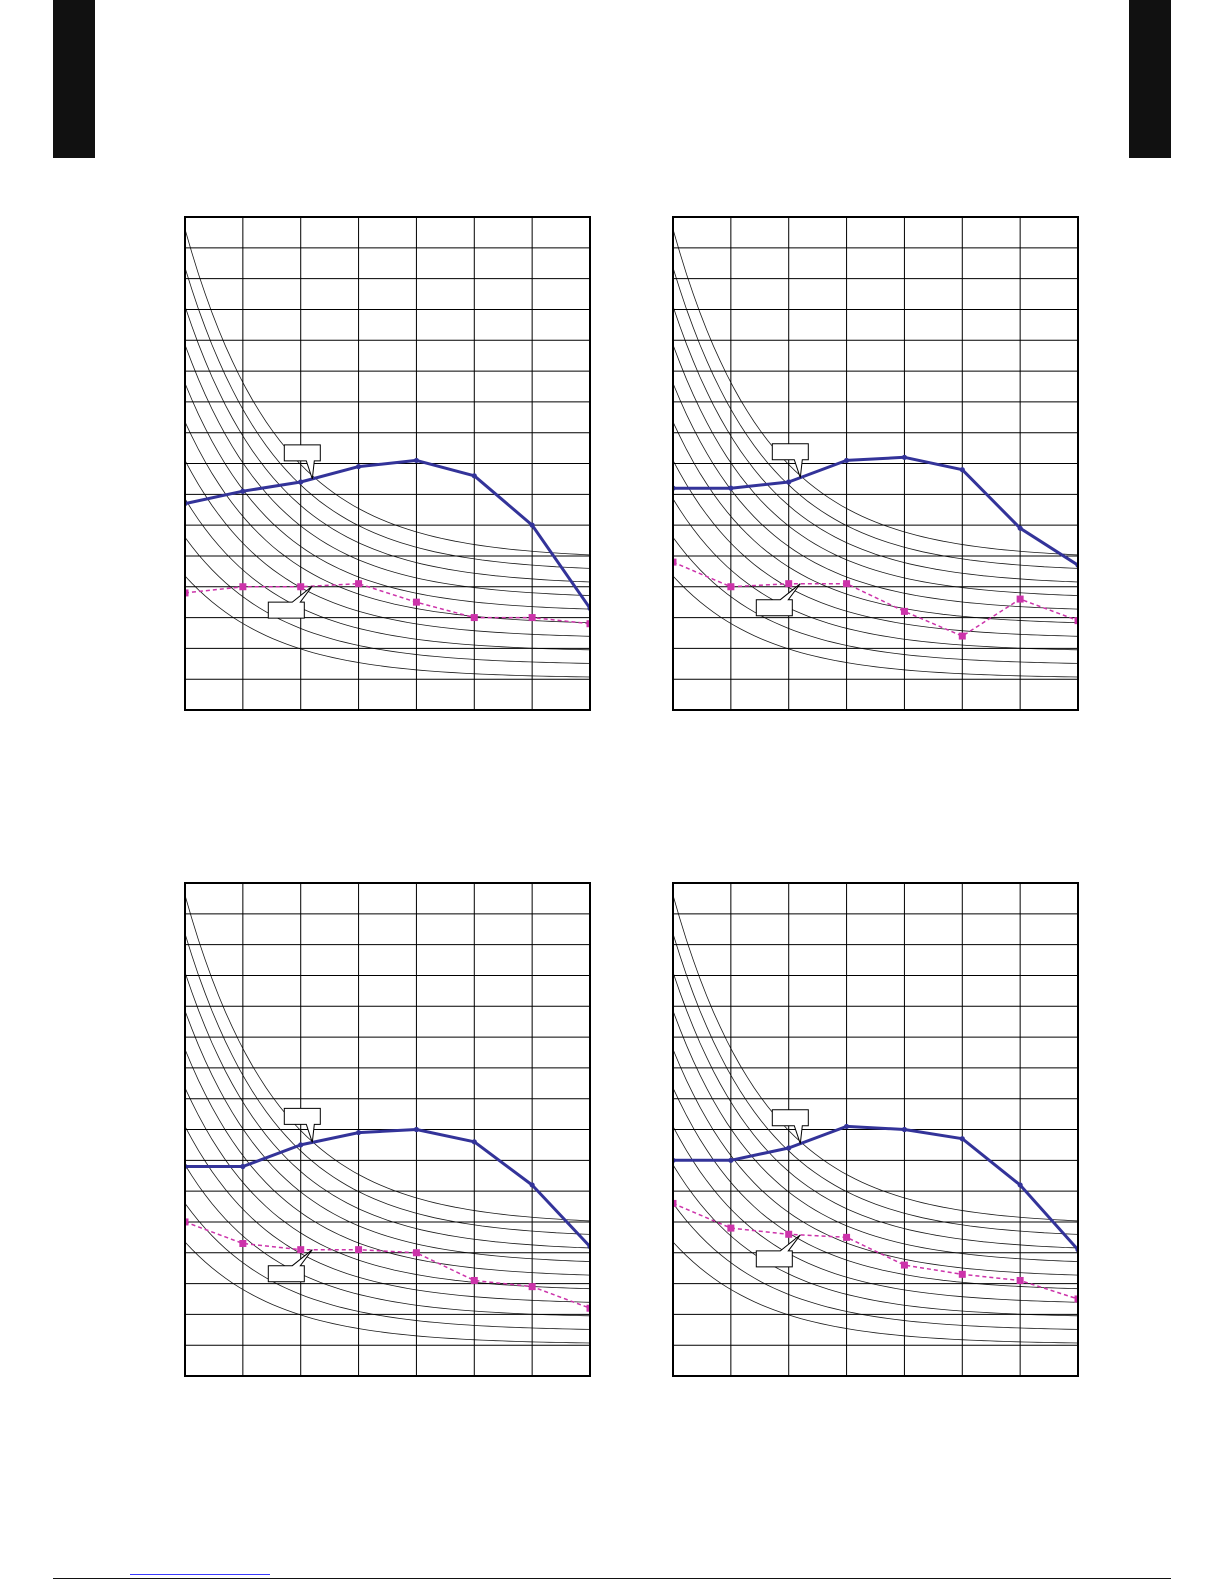 The image size is (1225, 1585). I want to click on chart-bottom-left, so click(387, 1129).